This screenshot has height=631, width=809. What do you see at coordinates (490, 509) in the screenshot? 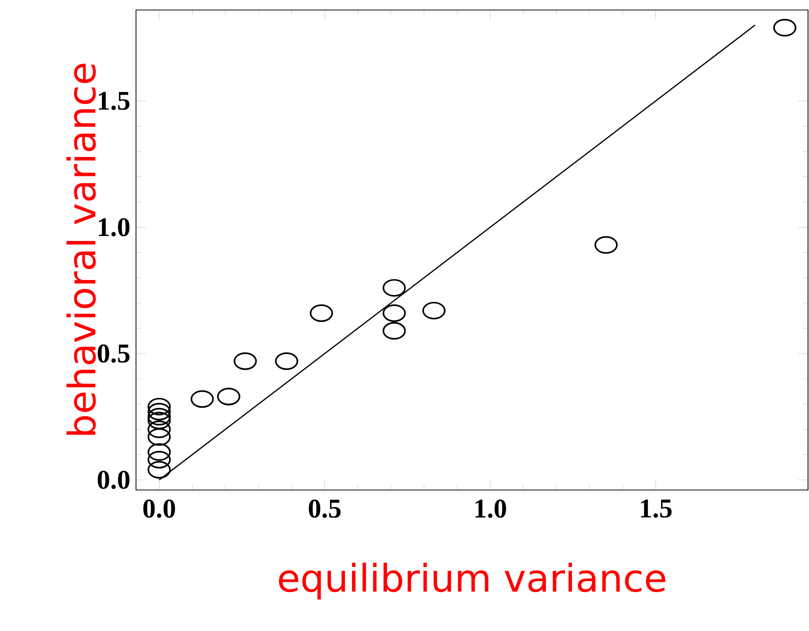
I see `x-tick-label: 1.0` at bounding box center [490, 509].